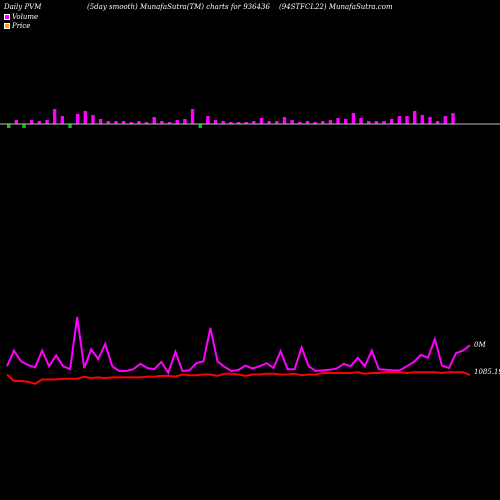  I want to click on legend-volume-swatch, so click(7, 17).